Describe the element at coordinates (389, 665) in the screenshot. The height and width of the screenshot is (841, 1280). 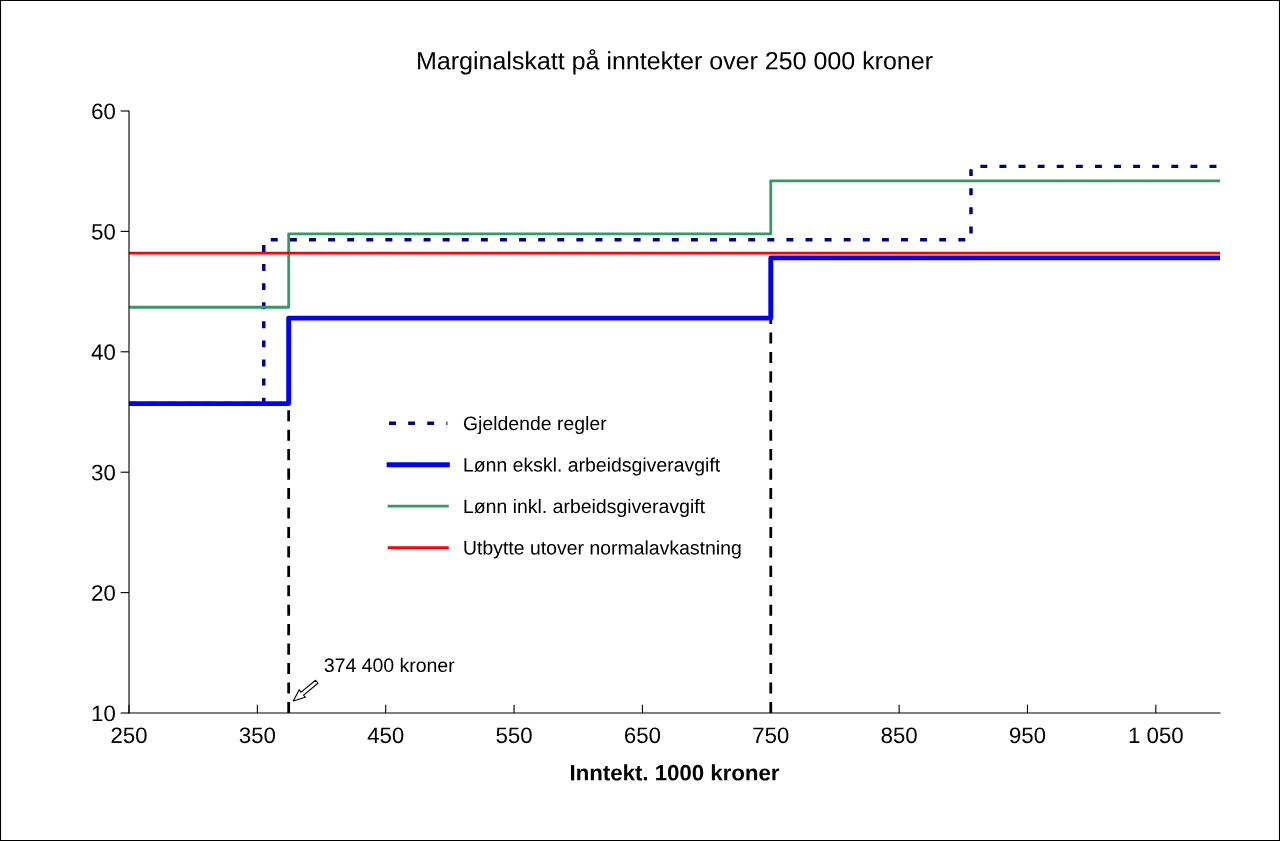
I see `annotation: 374 400 kroner` at that location.